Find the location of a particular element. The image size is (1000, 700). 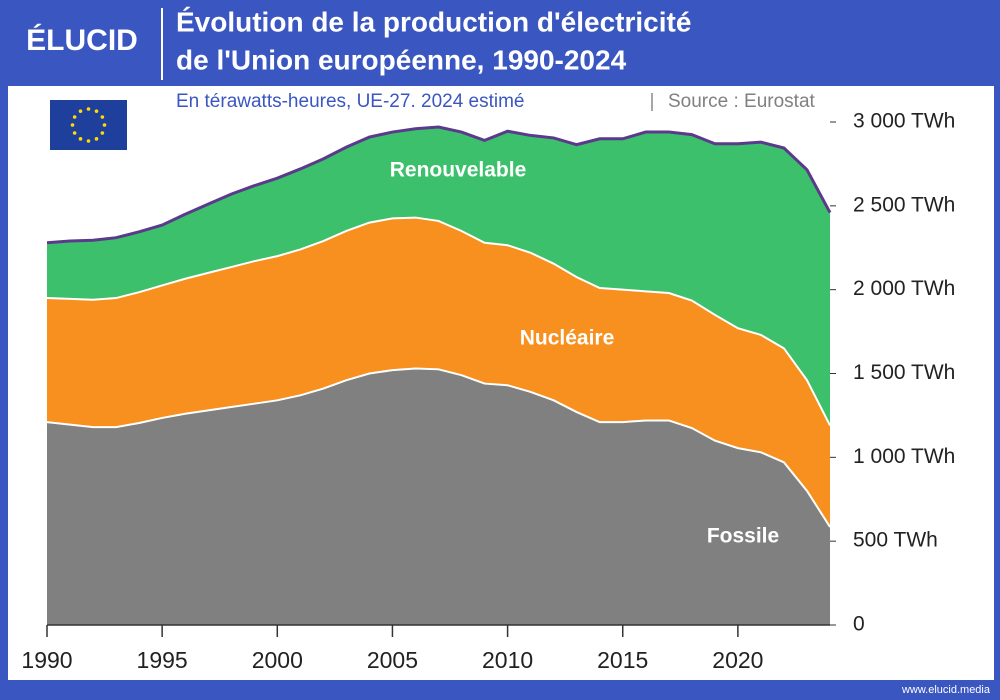

y-tick-label: 500 TWh is located at coordinates (895, 540).